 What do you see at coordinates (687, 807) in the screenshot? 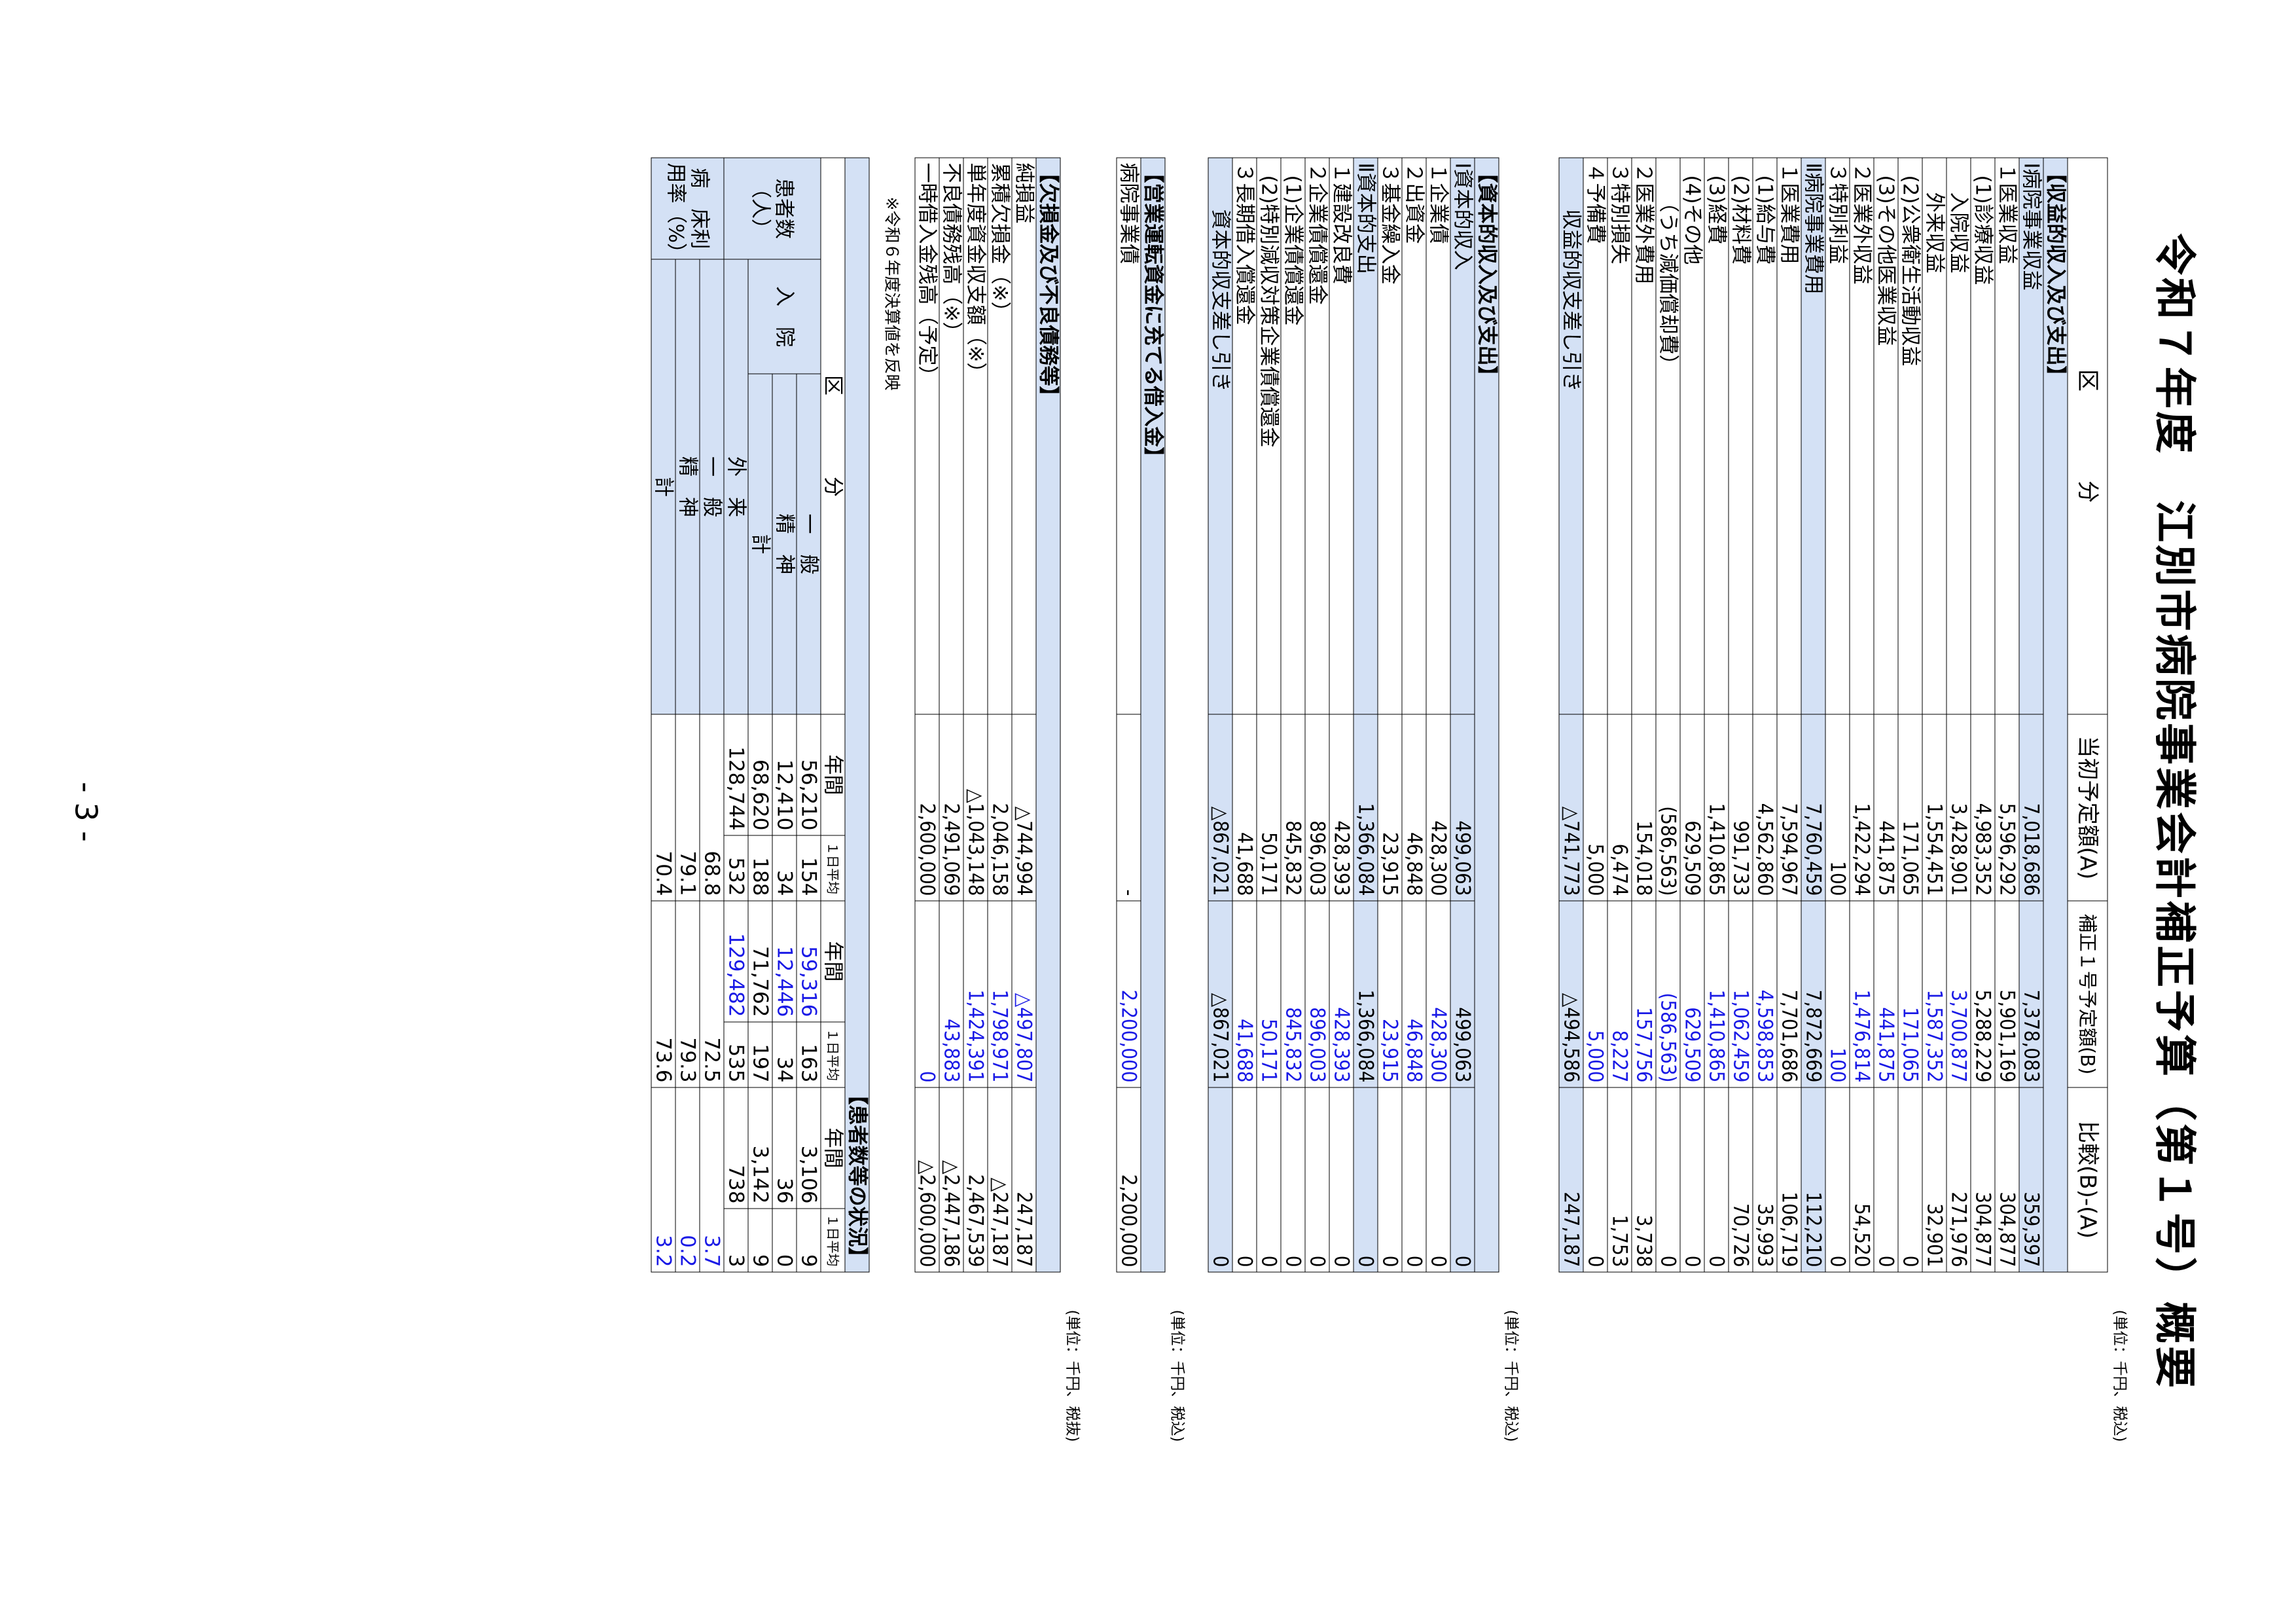
I see `bed-psych-a: 79.1` at bounding box center [687, 807].